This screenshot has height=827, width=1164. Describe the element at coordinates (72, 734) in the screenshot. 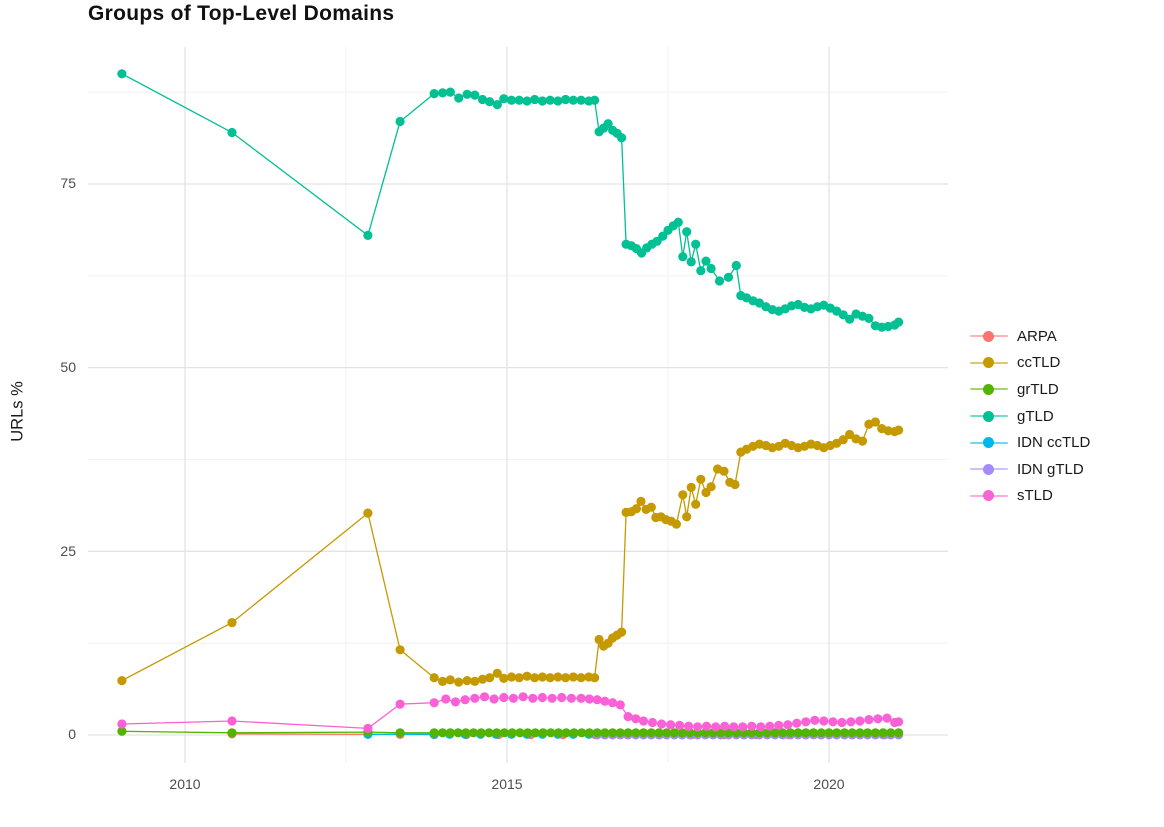

I see `y-tick-label-0: 0` at that location.